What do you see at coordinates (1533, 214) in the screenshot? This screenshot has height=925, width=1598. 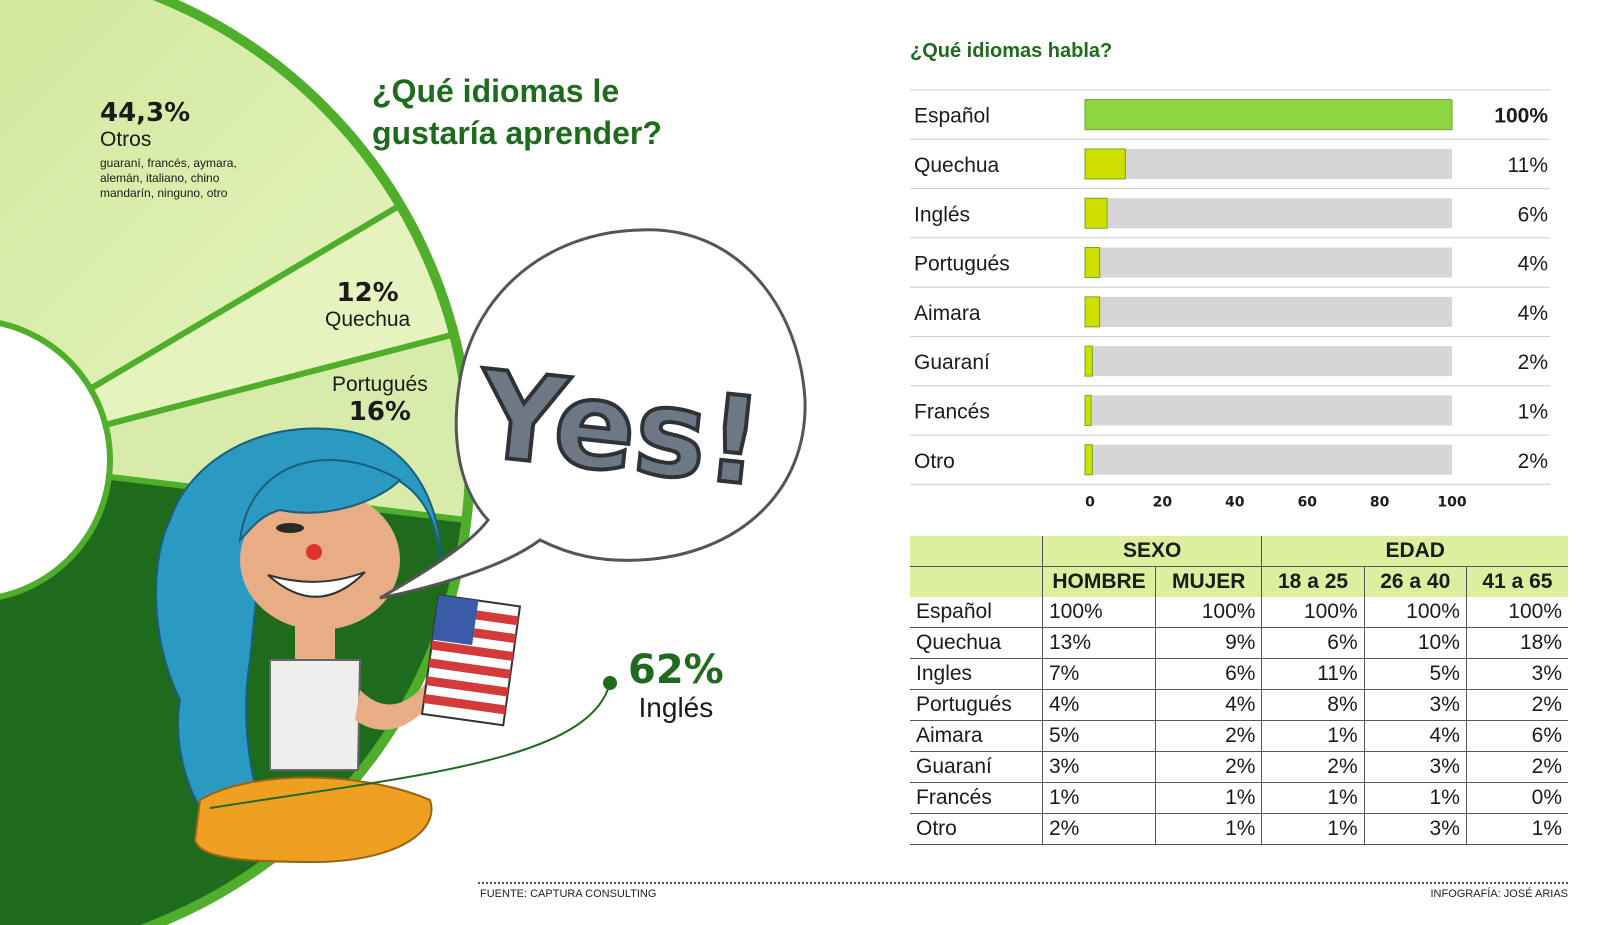 I see `bar-value-label: 6%` at bounding box center [1533, 214].